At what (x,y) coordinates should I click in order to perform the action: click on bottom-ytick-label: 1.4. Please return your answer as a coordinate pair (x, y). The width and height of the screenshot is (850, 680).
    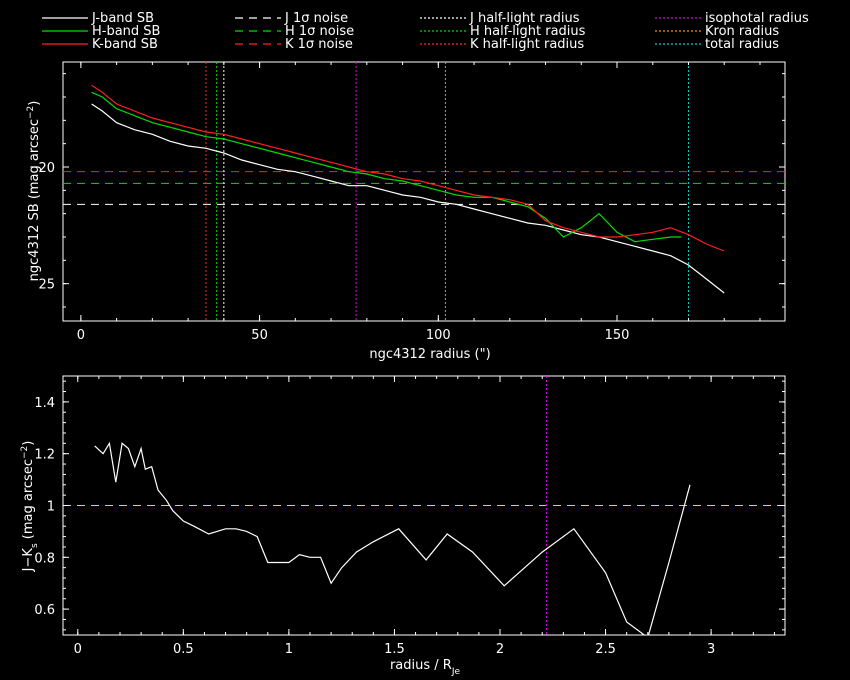
    Looking at the image, I should click on (44, 403).